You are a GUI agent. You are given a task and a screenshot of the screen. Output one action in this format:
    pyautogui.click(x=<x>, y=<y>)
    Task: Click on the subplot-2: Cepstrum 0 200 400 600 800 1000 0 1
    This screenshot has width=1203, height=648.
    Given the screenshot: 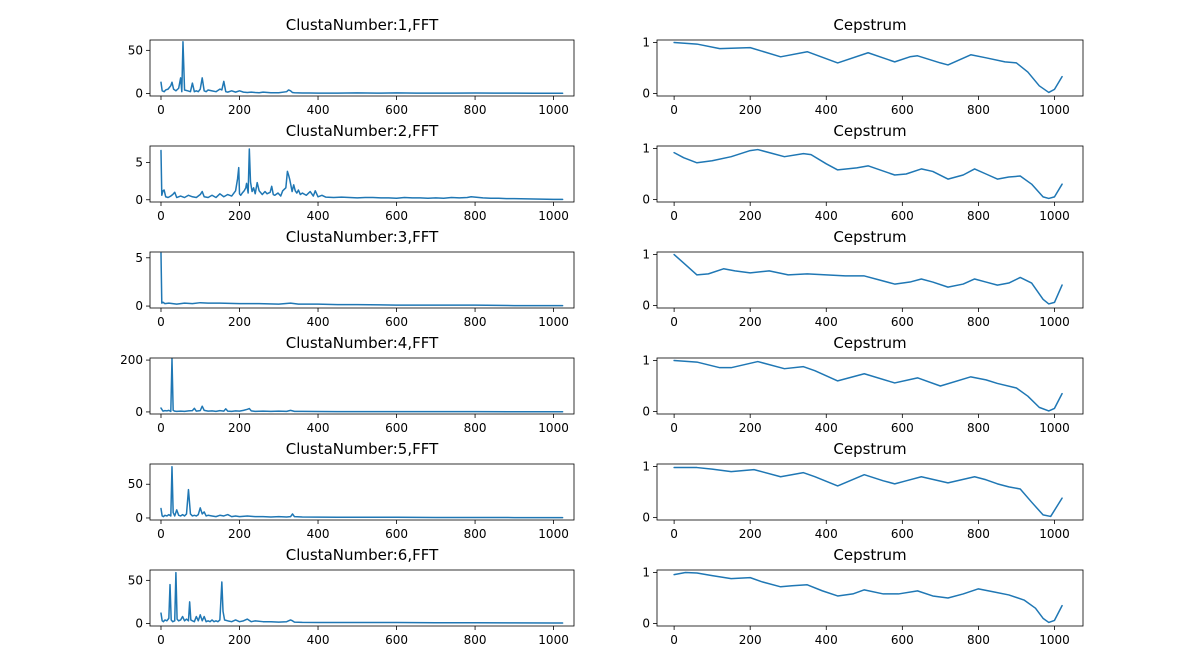 What is the action you would take?
    pyautogui.click(x=863, y=66)
    